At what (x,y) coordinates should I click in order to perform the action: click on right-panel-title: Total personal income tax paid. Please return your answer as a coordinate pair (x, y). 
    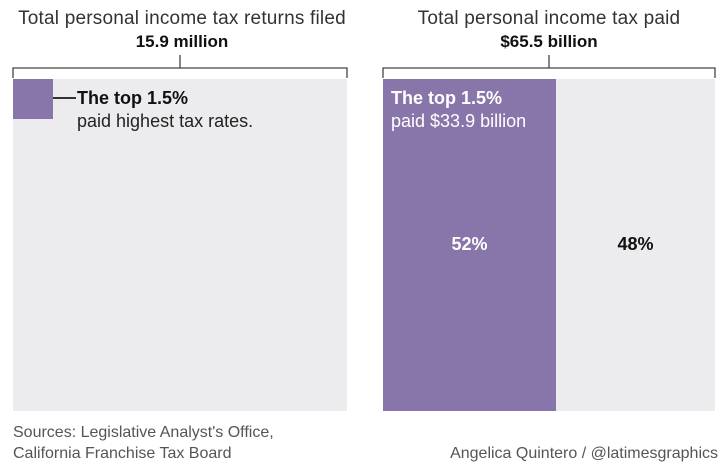
    Looking at the image, I should click on (549, 18).